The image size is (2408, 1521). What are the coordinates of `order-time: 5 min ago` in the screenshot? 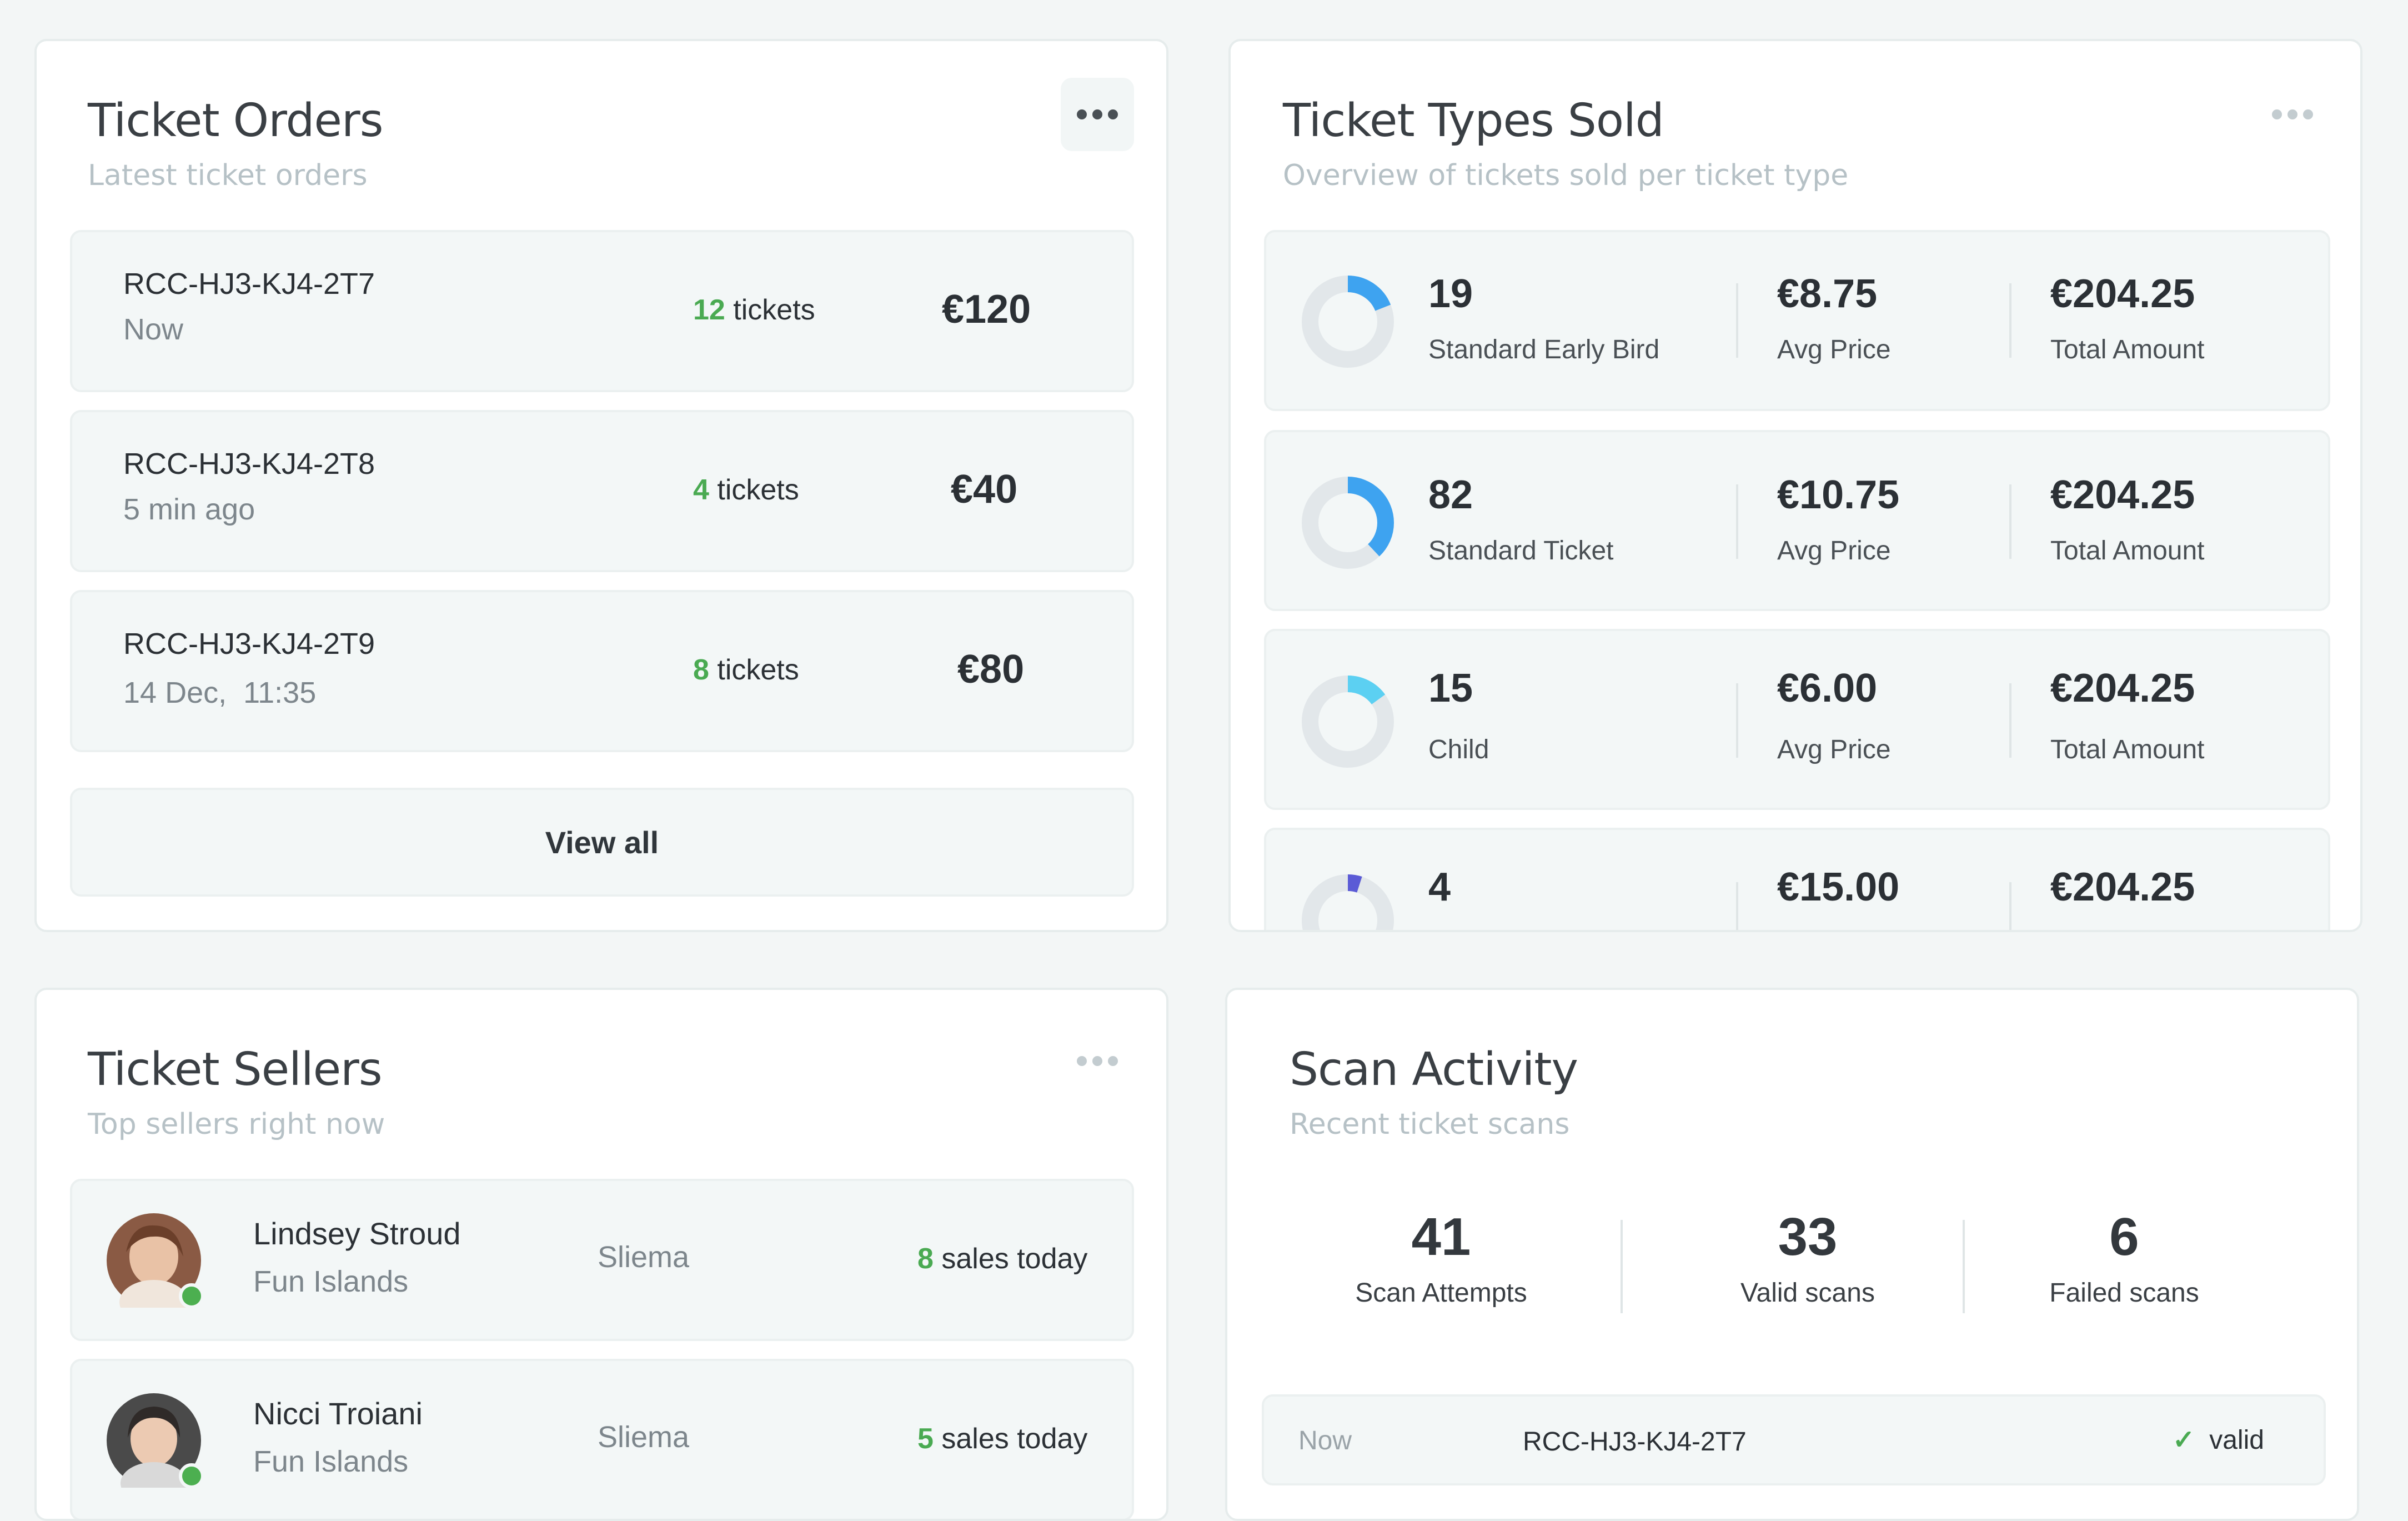 It's located at (189, 509).